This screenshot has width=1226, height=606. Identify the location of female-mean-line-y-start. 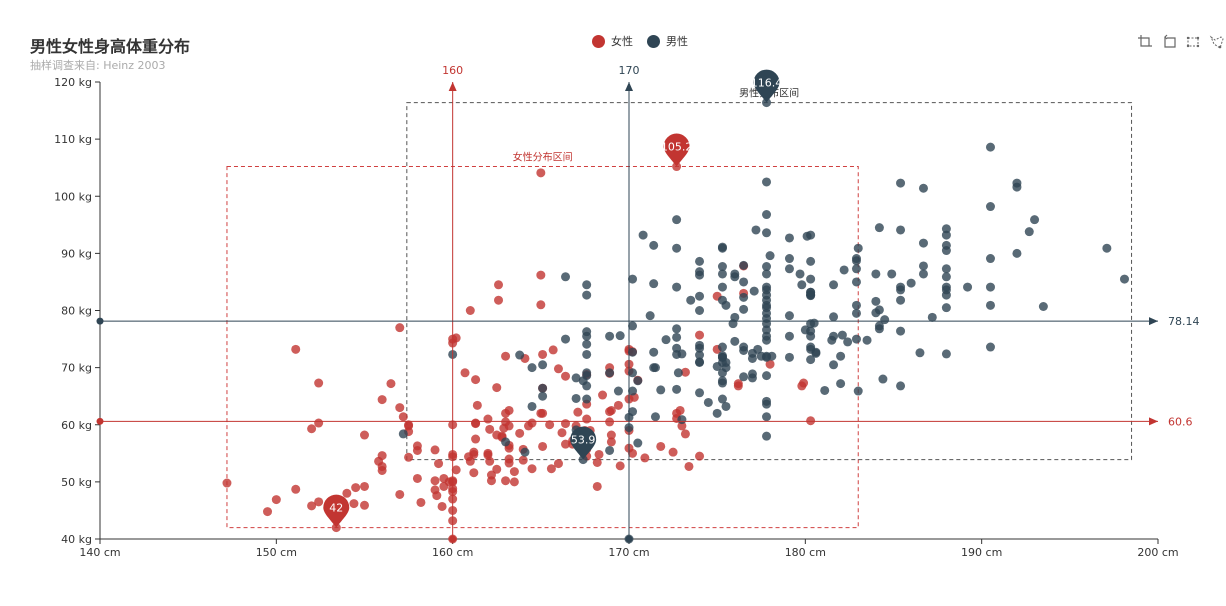
(100, 421).